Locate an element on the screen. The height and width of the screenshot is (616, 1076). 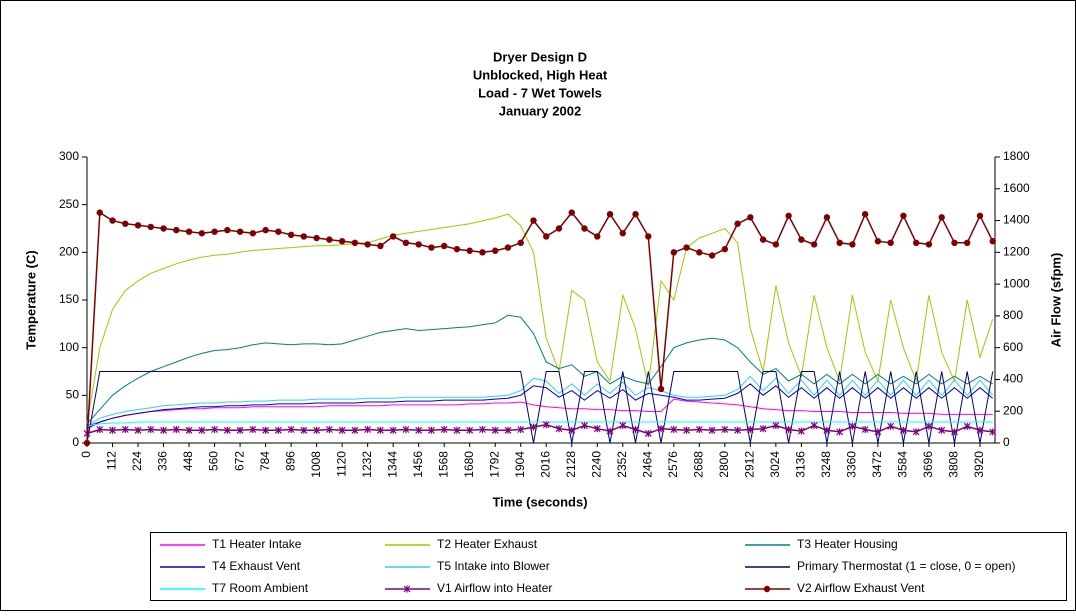
legend-label: T7 Room Ambient is located at coordinates (260, 588).